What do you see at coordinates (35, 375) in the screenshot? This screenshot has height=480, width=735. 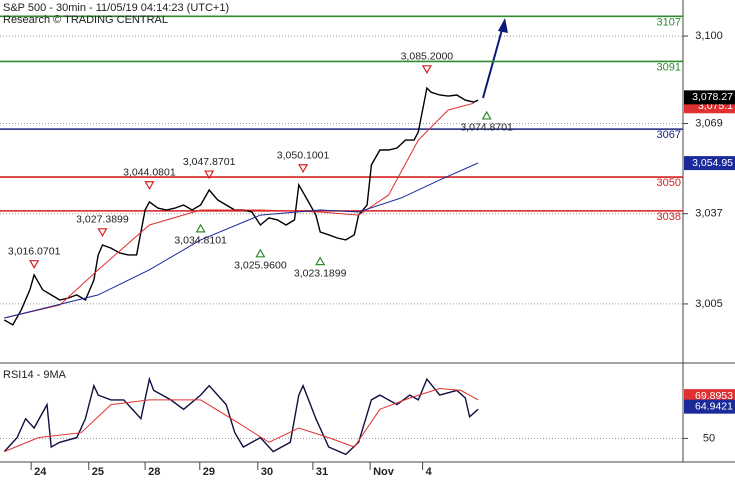 I see `panel-title: RSI14 - 9MA` at bounding box center [35, 375].